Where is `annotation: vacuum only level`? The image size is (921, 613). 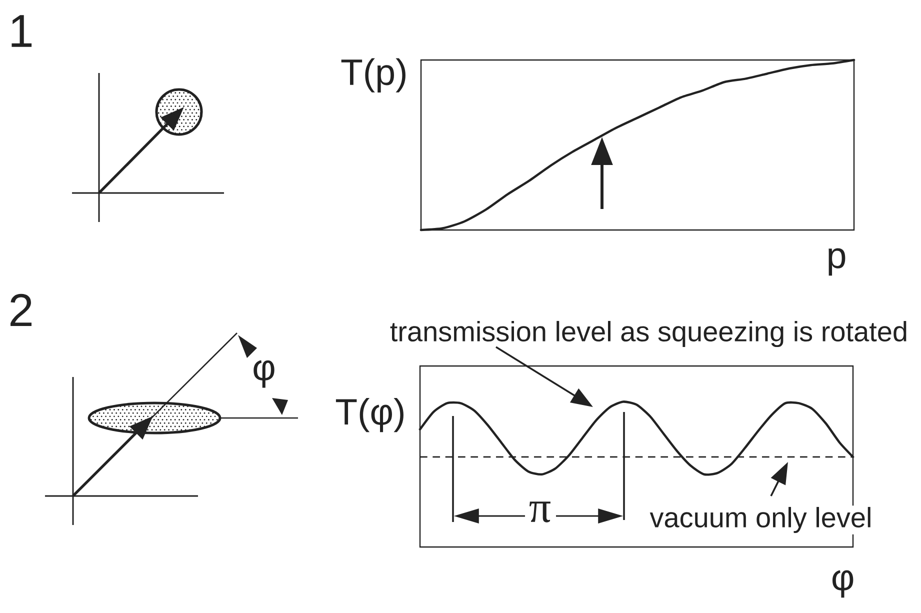 annotation: vacuum only level is located at coordinates (760, 520).